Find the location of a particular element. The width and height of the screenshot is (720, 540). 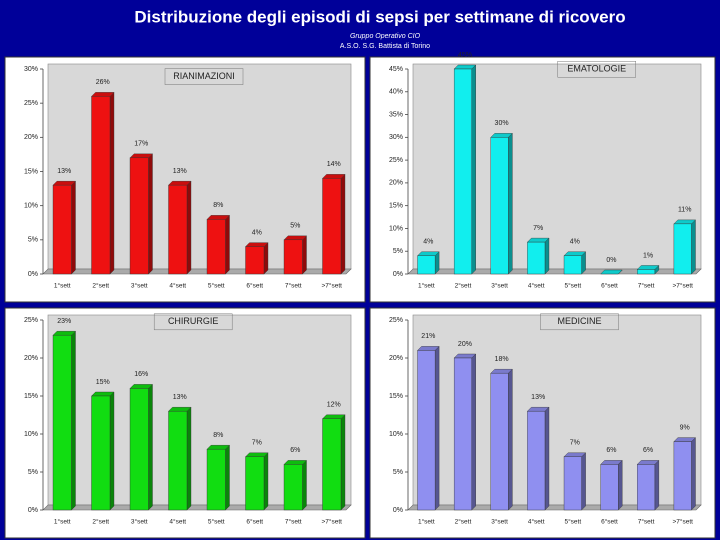

value-label: 30% is located at coordinates (502, 123).